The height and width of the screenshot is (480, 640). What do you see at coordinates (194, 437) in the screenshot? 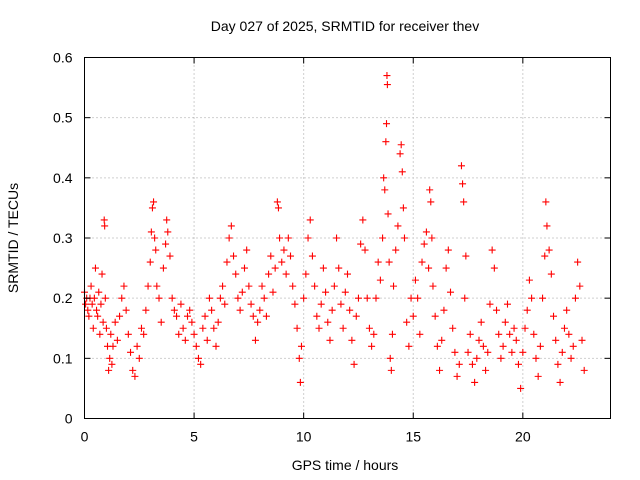
I see `x-tick-label: 5` at bounding box center [194, 437].